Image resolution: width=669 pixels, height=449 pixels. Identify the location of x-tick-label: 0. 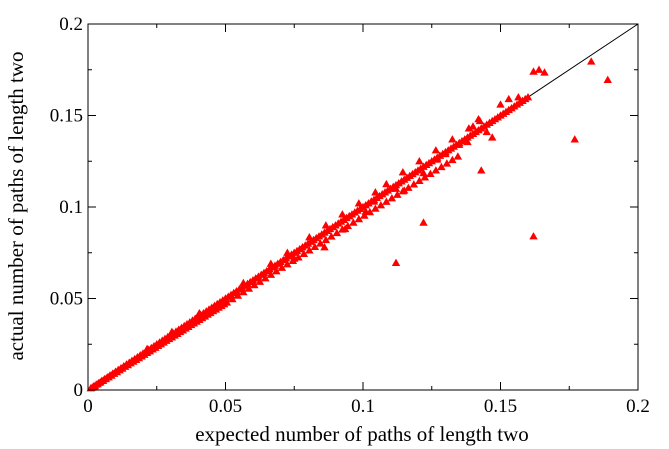
(88, 406).